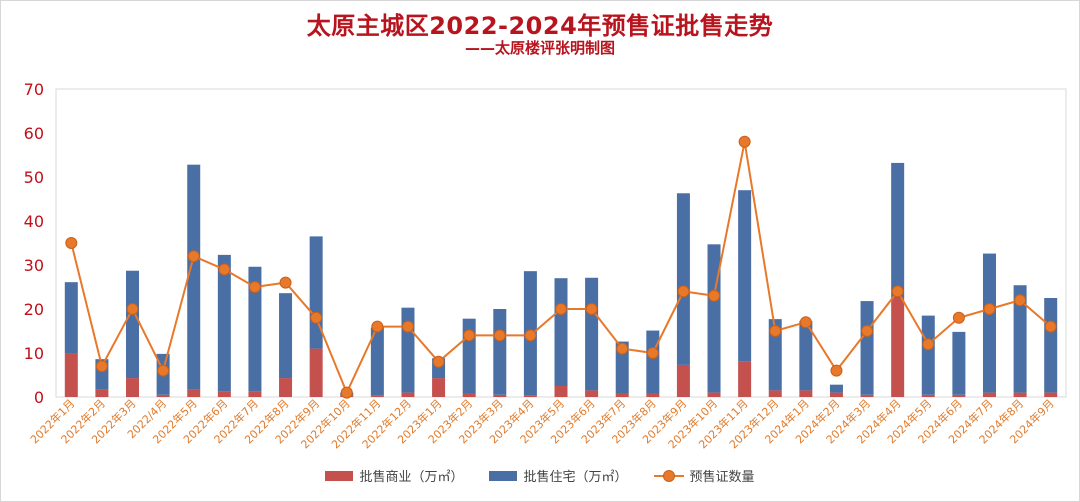  What do you see at coordinates (575, 477) in the screenshot?
I see `legend-label-residential: 批售住宅（万㎡）` at bounding box center [575, 477].